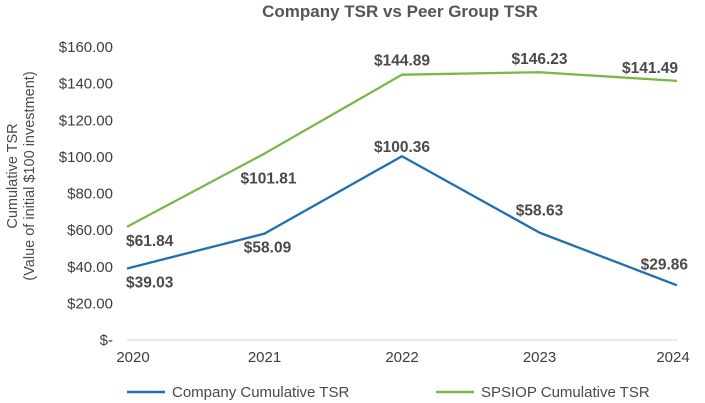 Image resolution: width=705 pixels, height=403 pixels. I want to click on y-tick-label: $40.00, so click(90, 267).